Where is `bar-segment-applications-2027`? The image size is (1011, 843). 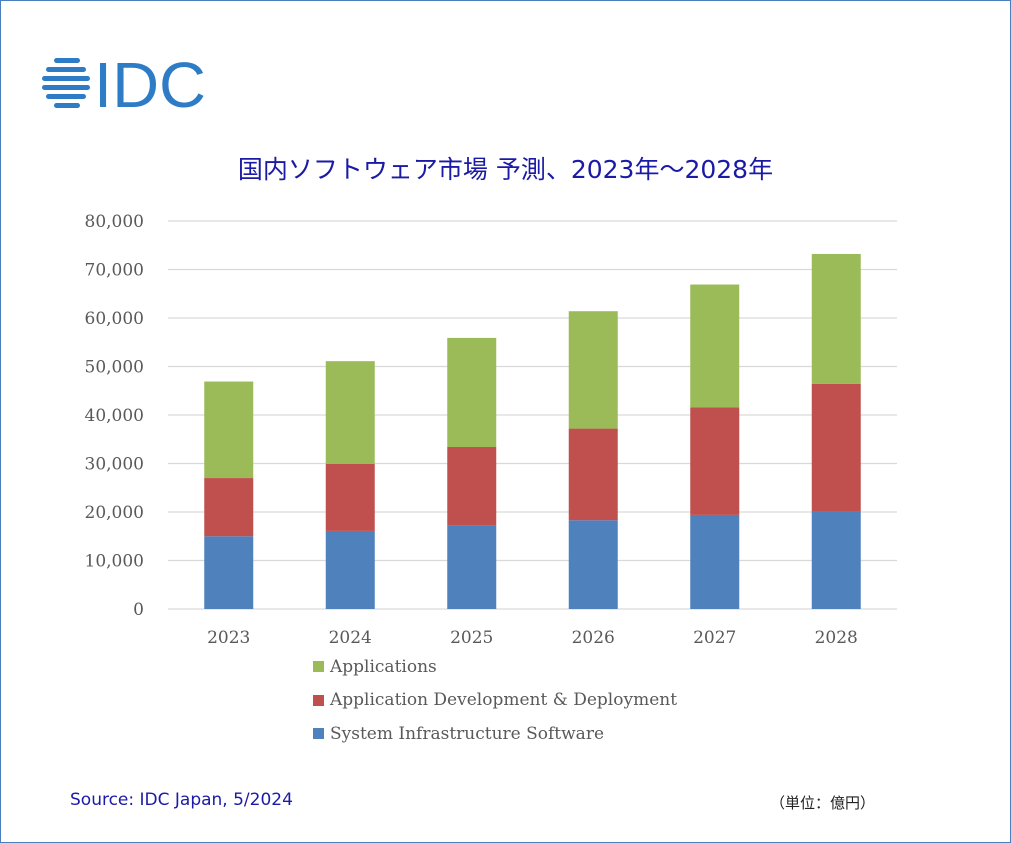
bar-segment-applications-2027 is located at coordinates (715, 346).